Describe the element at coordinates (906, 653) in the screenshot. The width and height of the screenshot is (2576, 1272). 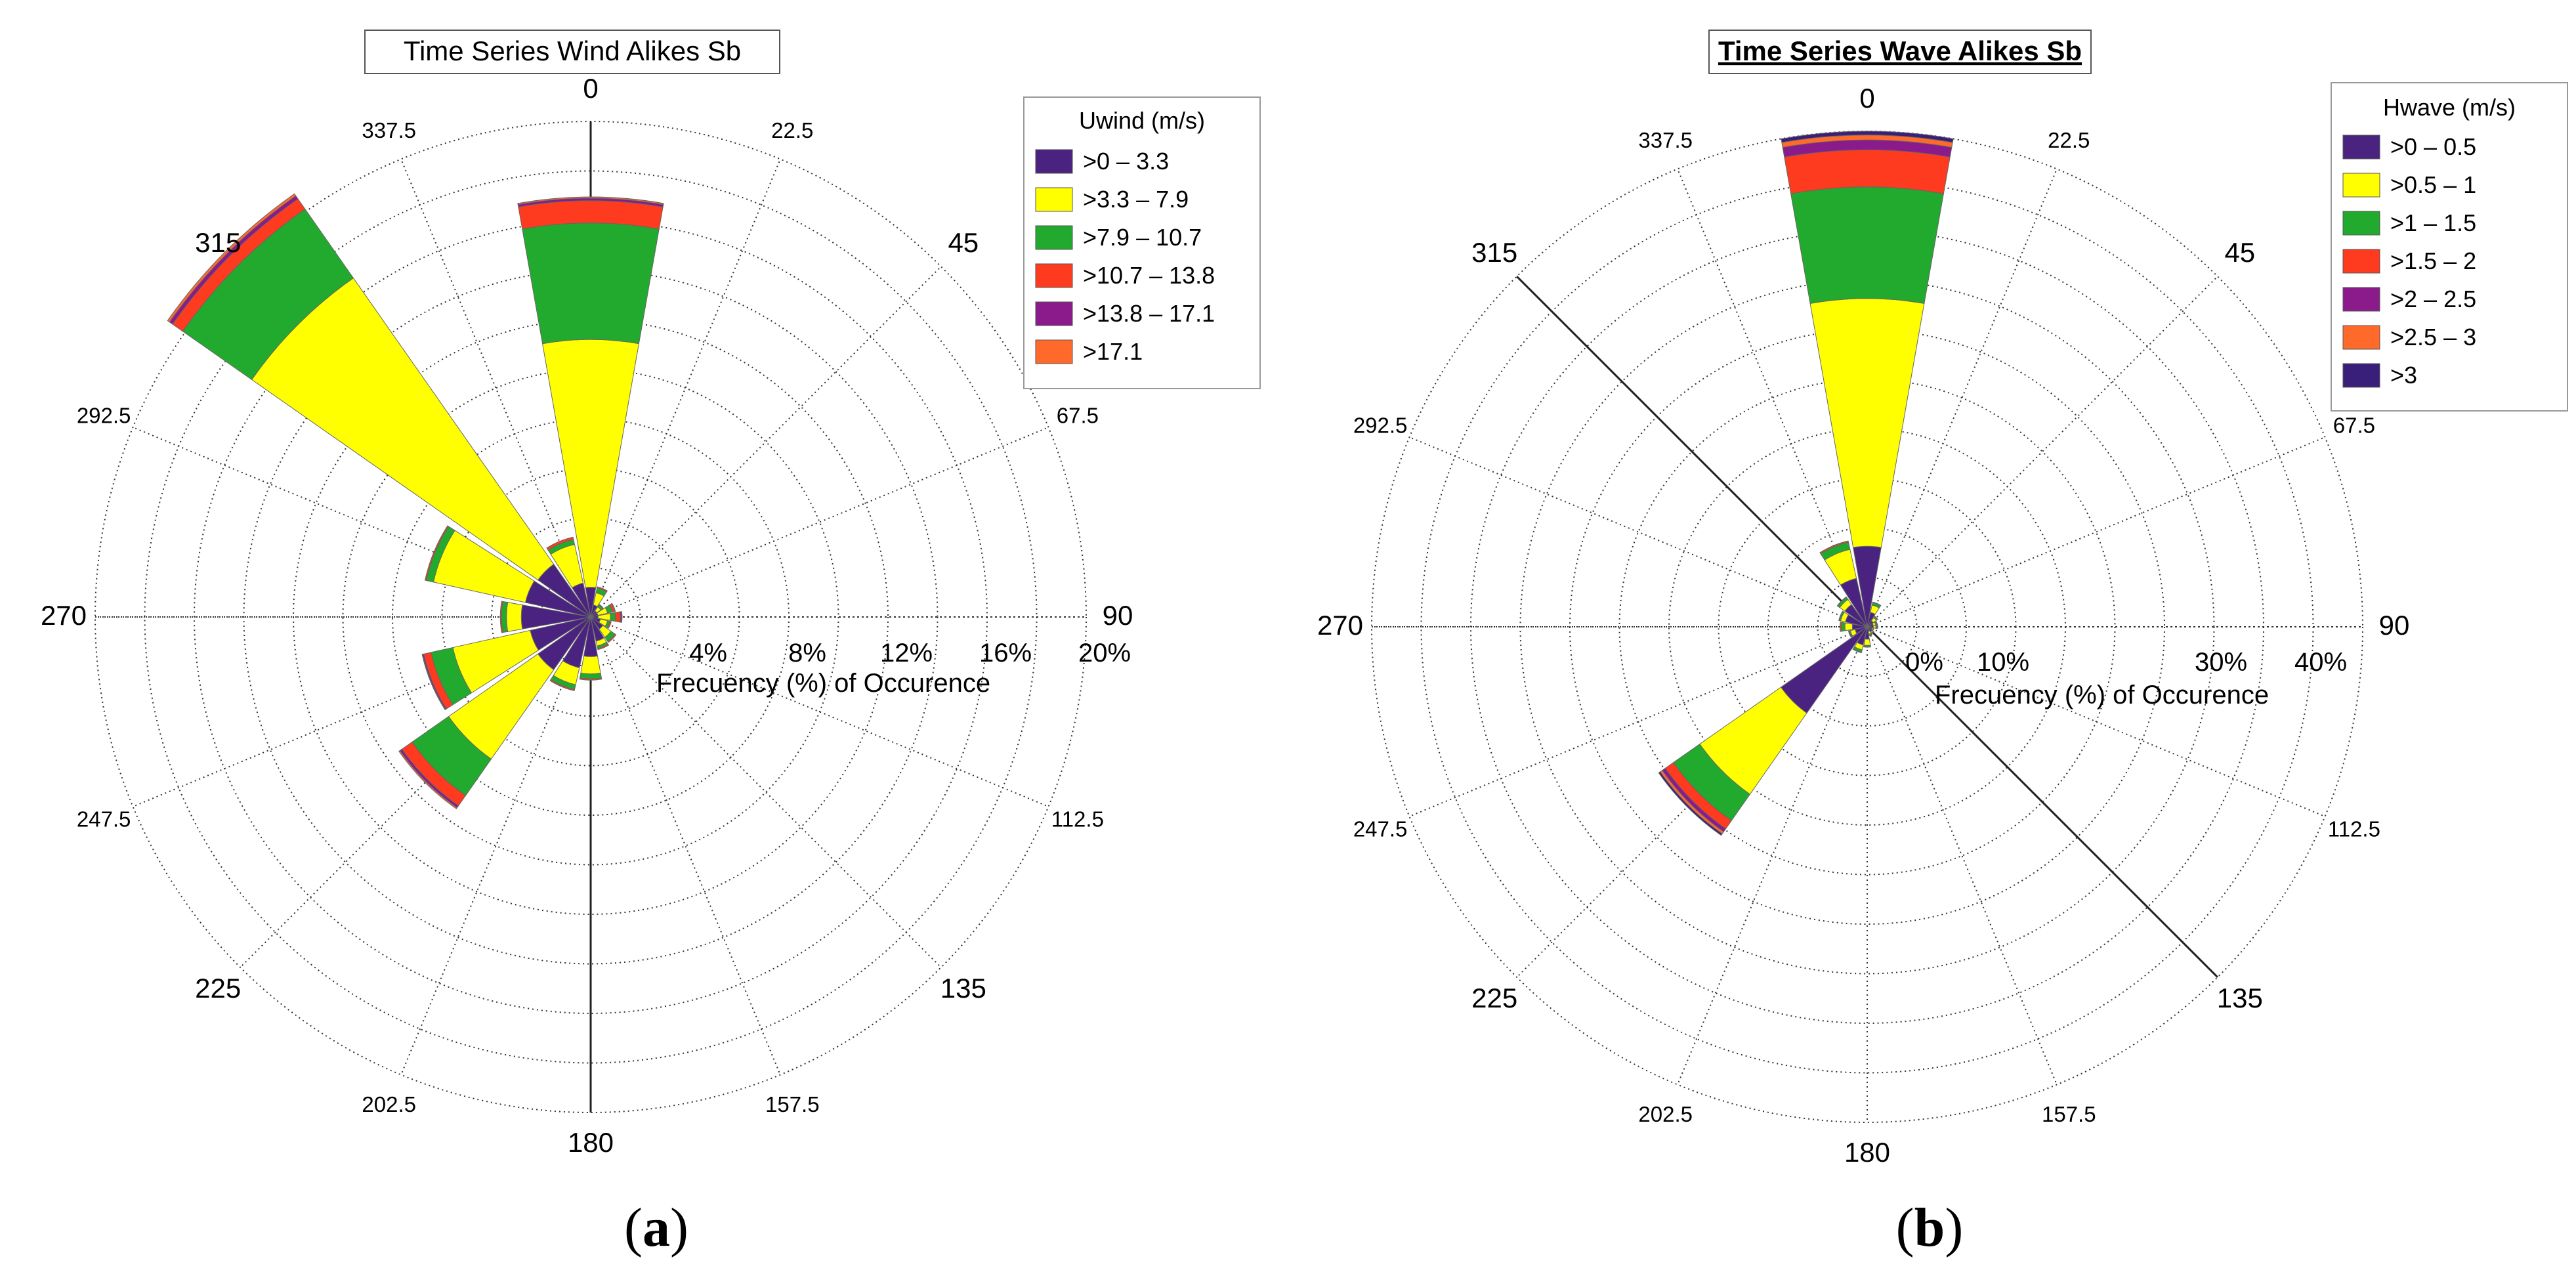
I see `radial-tick-label: 12%` at that location.